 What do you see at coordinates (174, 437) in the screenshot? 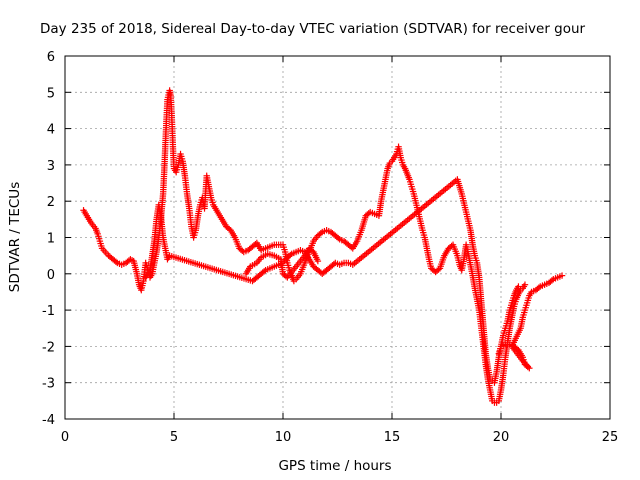
I see `x-tick-label: 5` at bounding box center [174, 437].